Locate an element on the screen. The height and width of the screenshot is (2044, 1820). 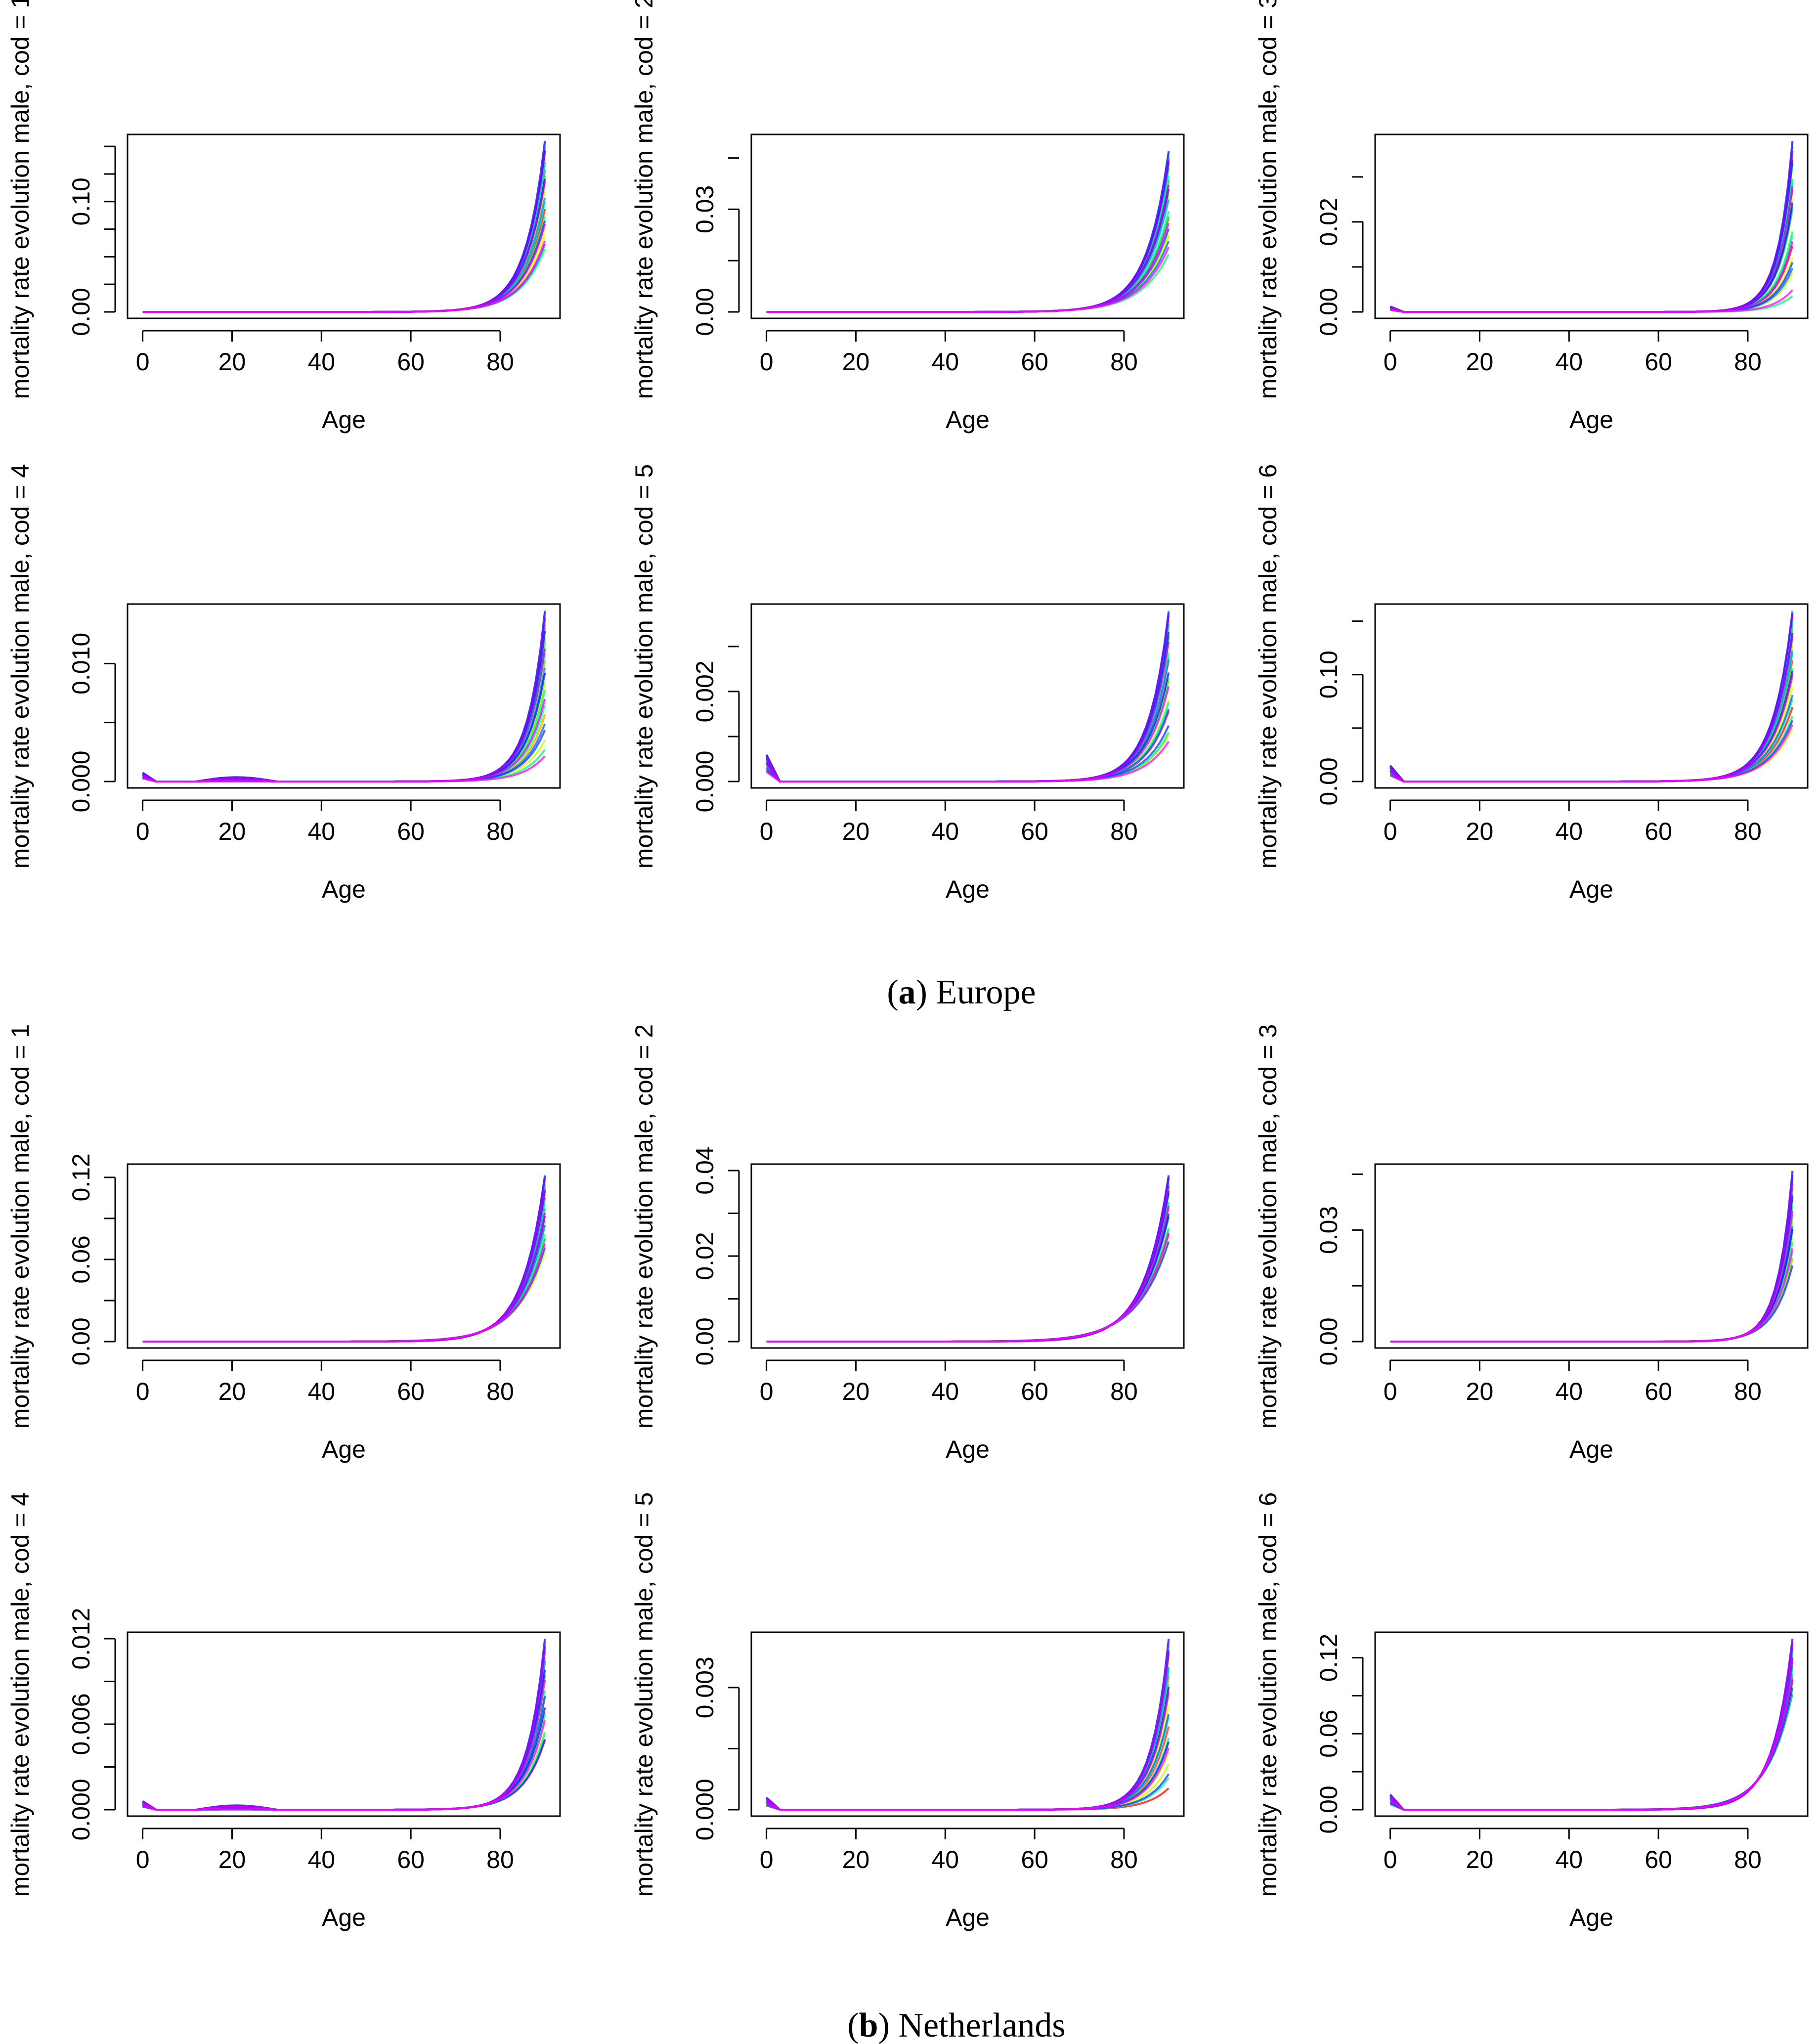
y-axis-label: mortality rate evolution male, cod = 4 is located at coordinates (20, 666).